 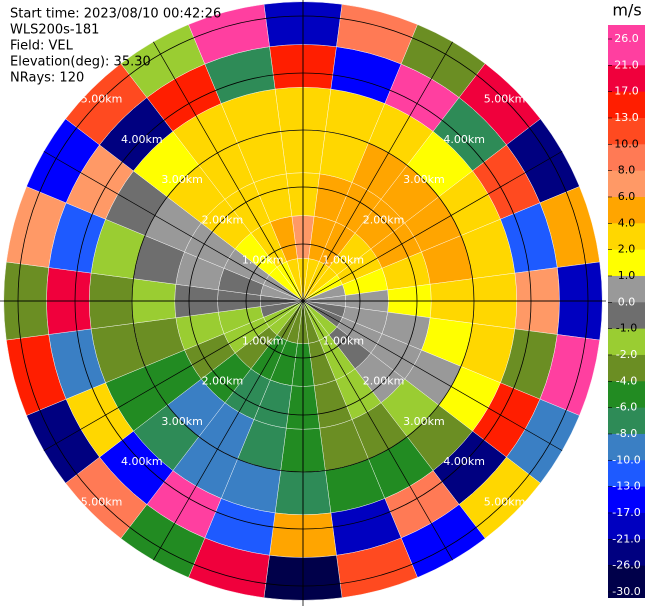 I want to click on range-ring, so click(x=303, y=301).